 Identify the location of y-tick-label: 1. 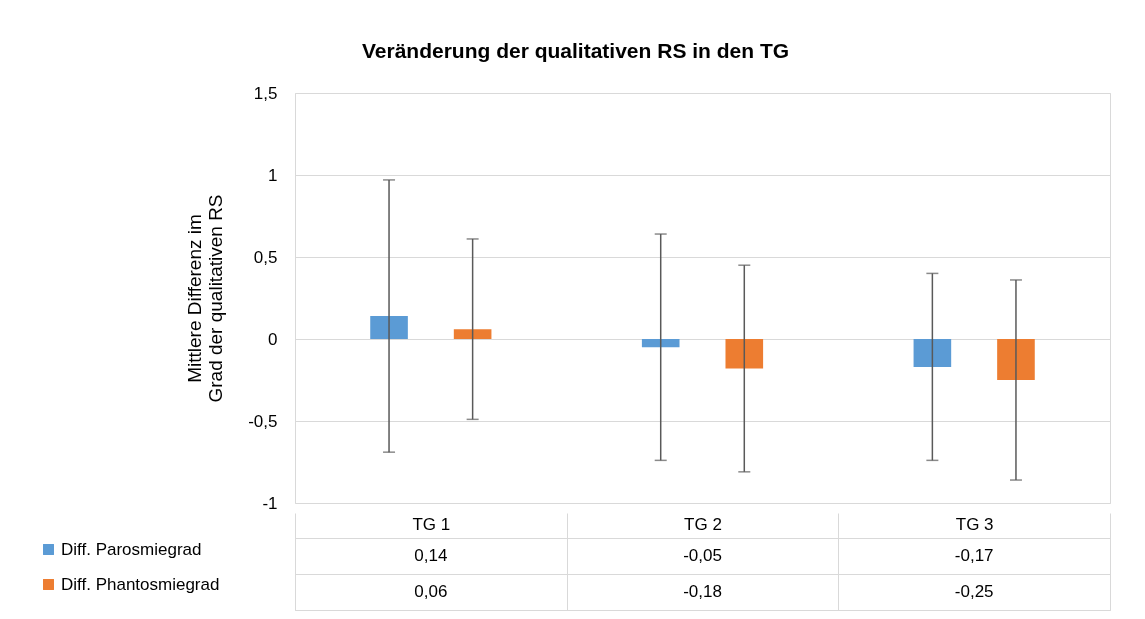
(273, 175).